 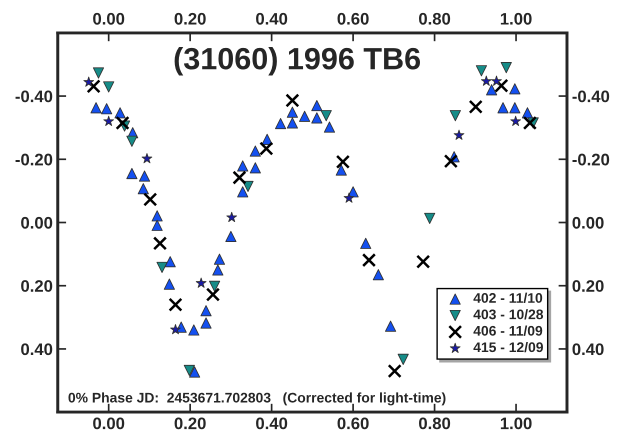 What do you see at coordinates (108, 18) in the screenshot?
I see `x2-tick-label: 0.00` at bounding box center [108, 18].